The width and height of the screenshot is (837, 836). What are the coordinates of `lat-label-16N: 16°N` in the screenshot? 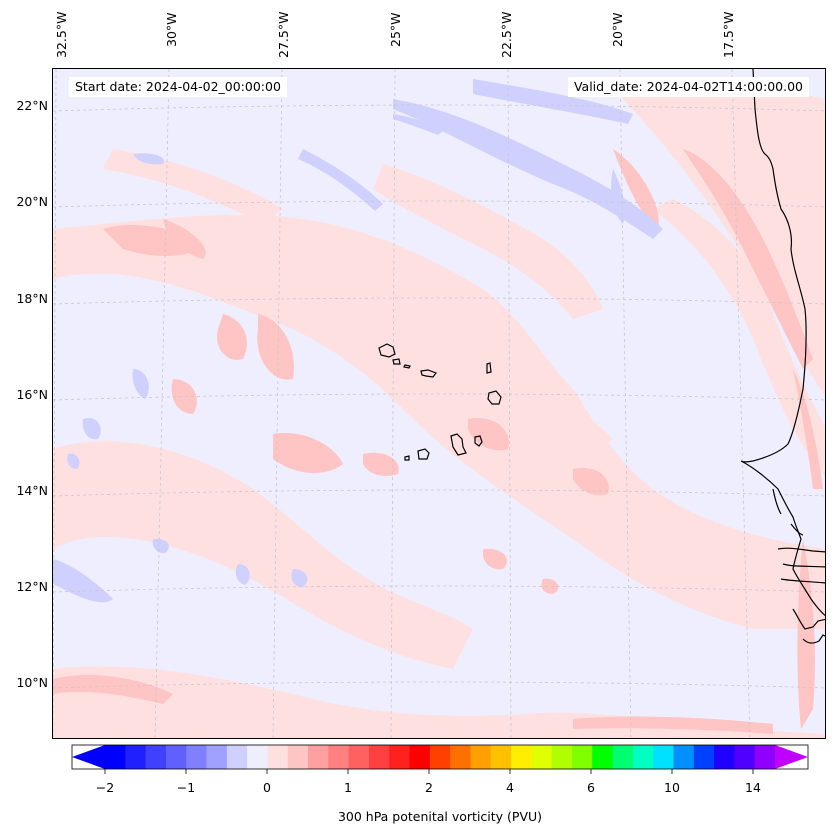 It's located at (32, 394).